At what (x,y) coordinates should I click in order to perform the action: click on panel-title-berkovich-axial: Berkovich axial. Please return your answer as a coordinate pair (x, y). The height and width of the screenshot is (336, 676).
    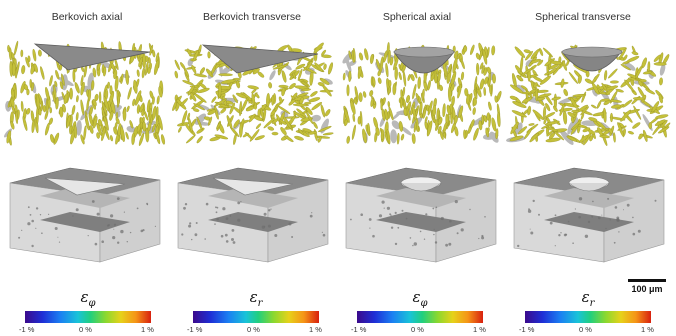
    Looking at the image, I should click on (87, 17).